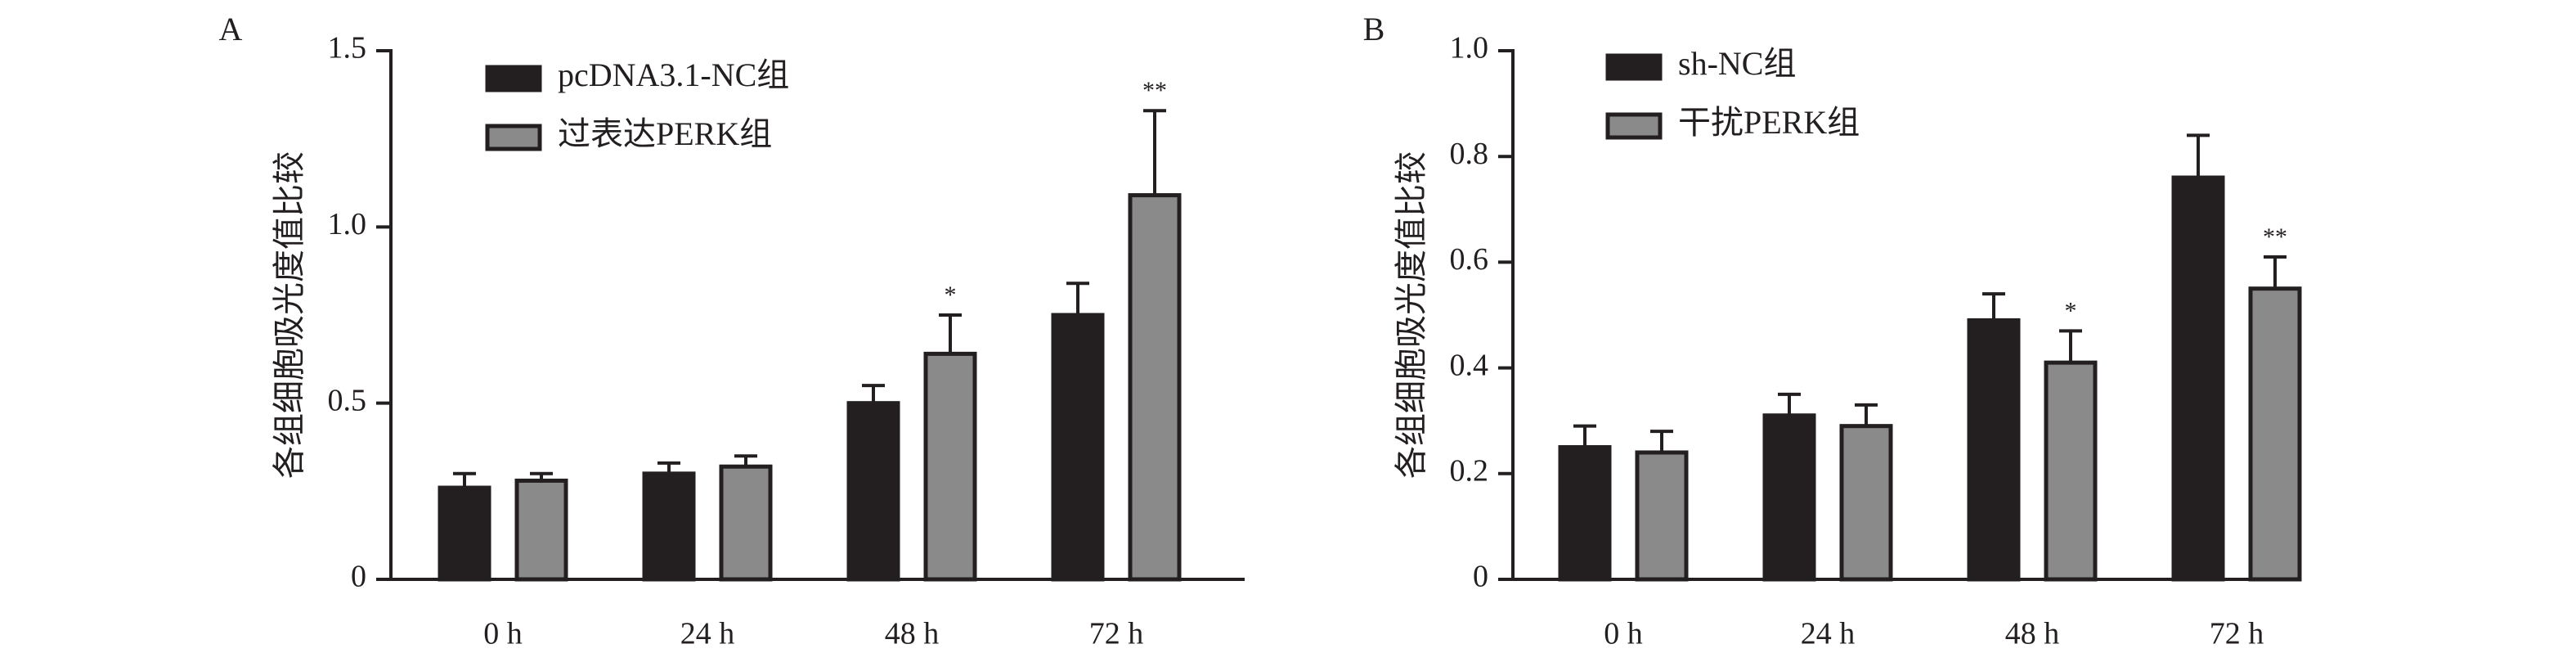  What do you see at coordinates (1470, 365) in the screenshot?
I see `y-tick-label: 0.4` at bounding box center [1470, 365].